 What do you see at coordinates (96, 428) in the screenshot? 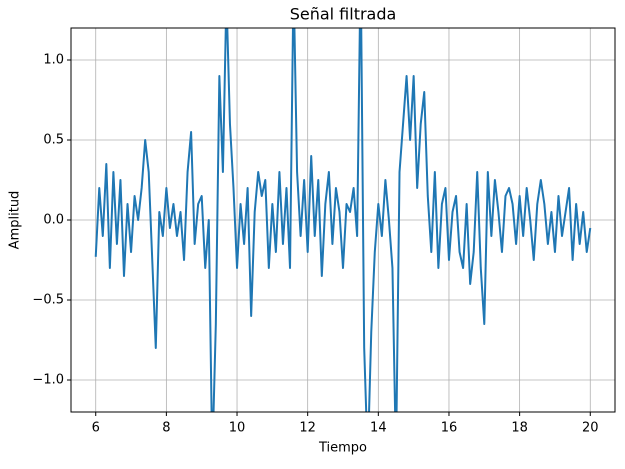
I see `x-tick-label: 6` at bounding box center [96, 428].